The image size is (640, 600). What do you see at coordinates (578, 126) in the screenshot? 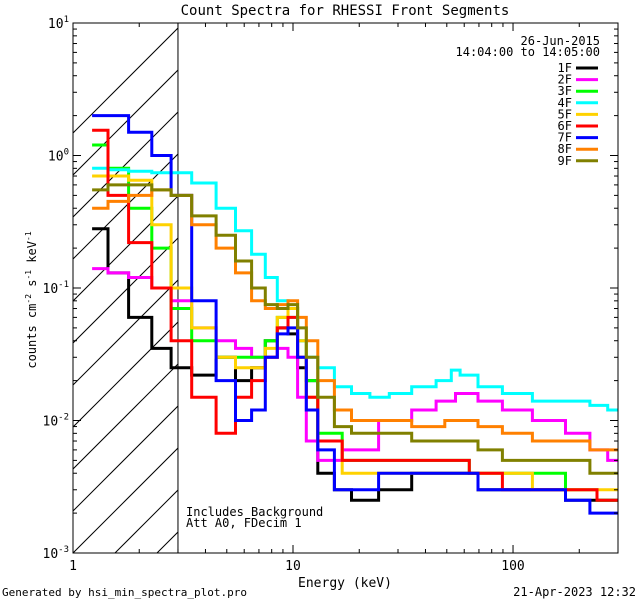
I see `legend-entry-6F: 6F` at bounding box center [578, 126].